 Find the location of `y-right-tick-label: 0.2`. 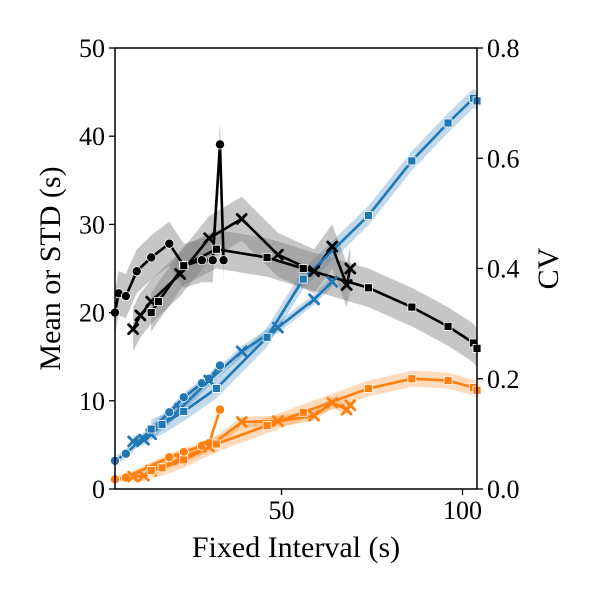

y-right-tick-label: 0.2 is located at coordinates (503, 379).